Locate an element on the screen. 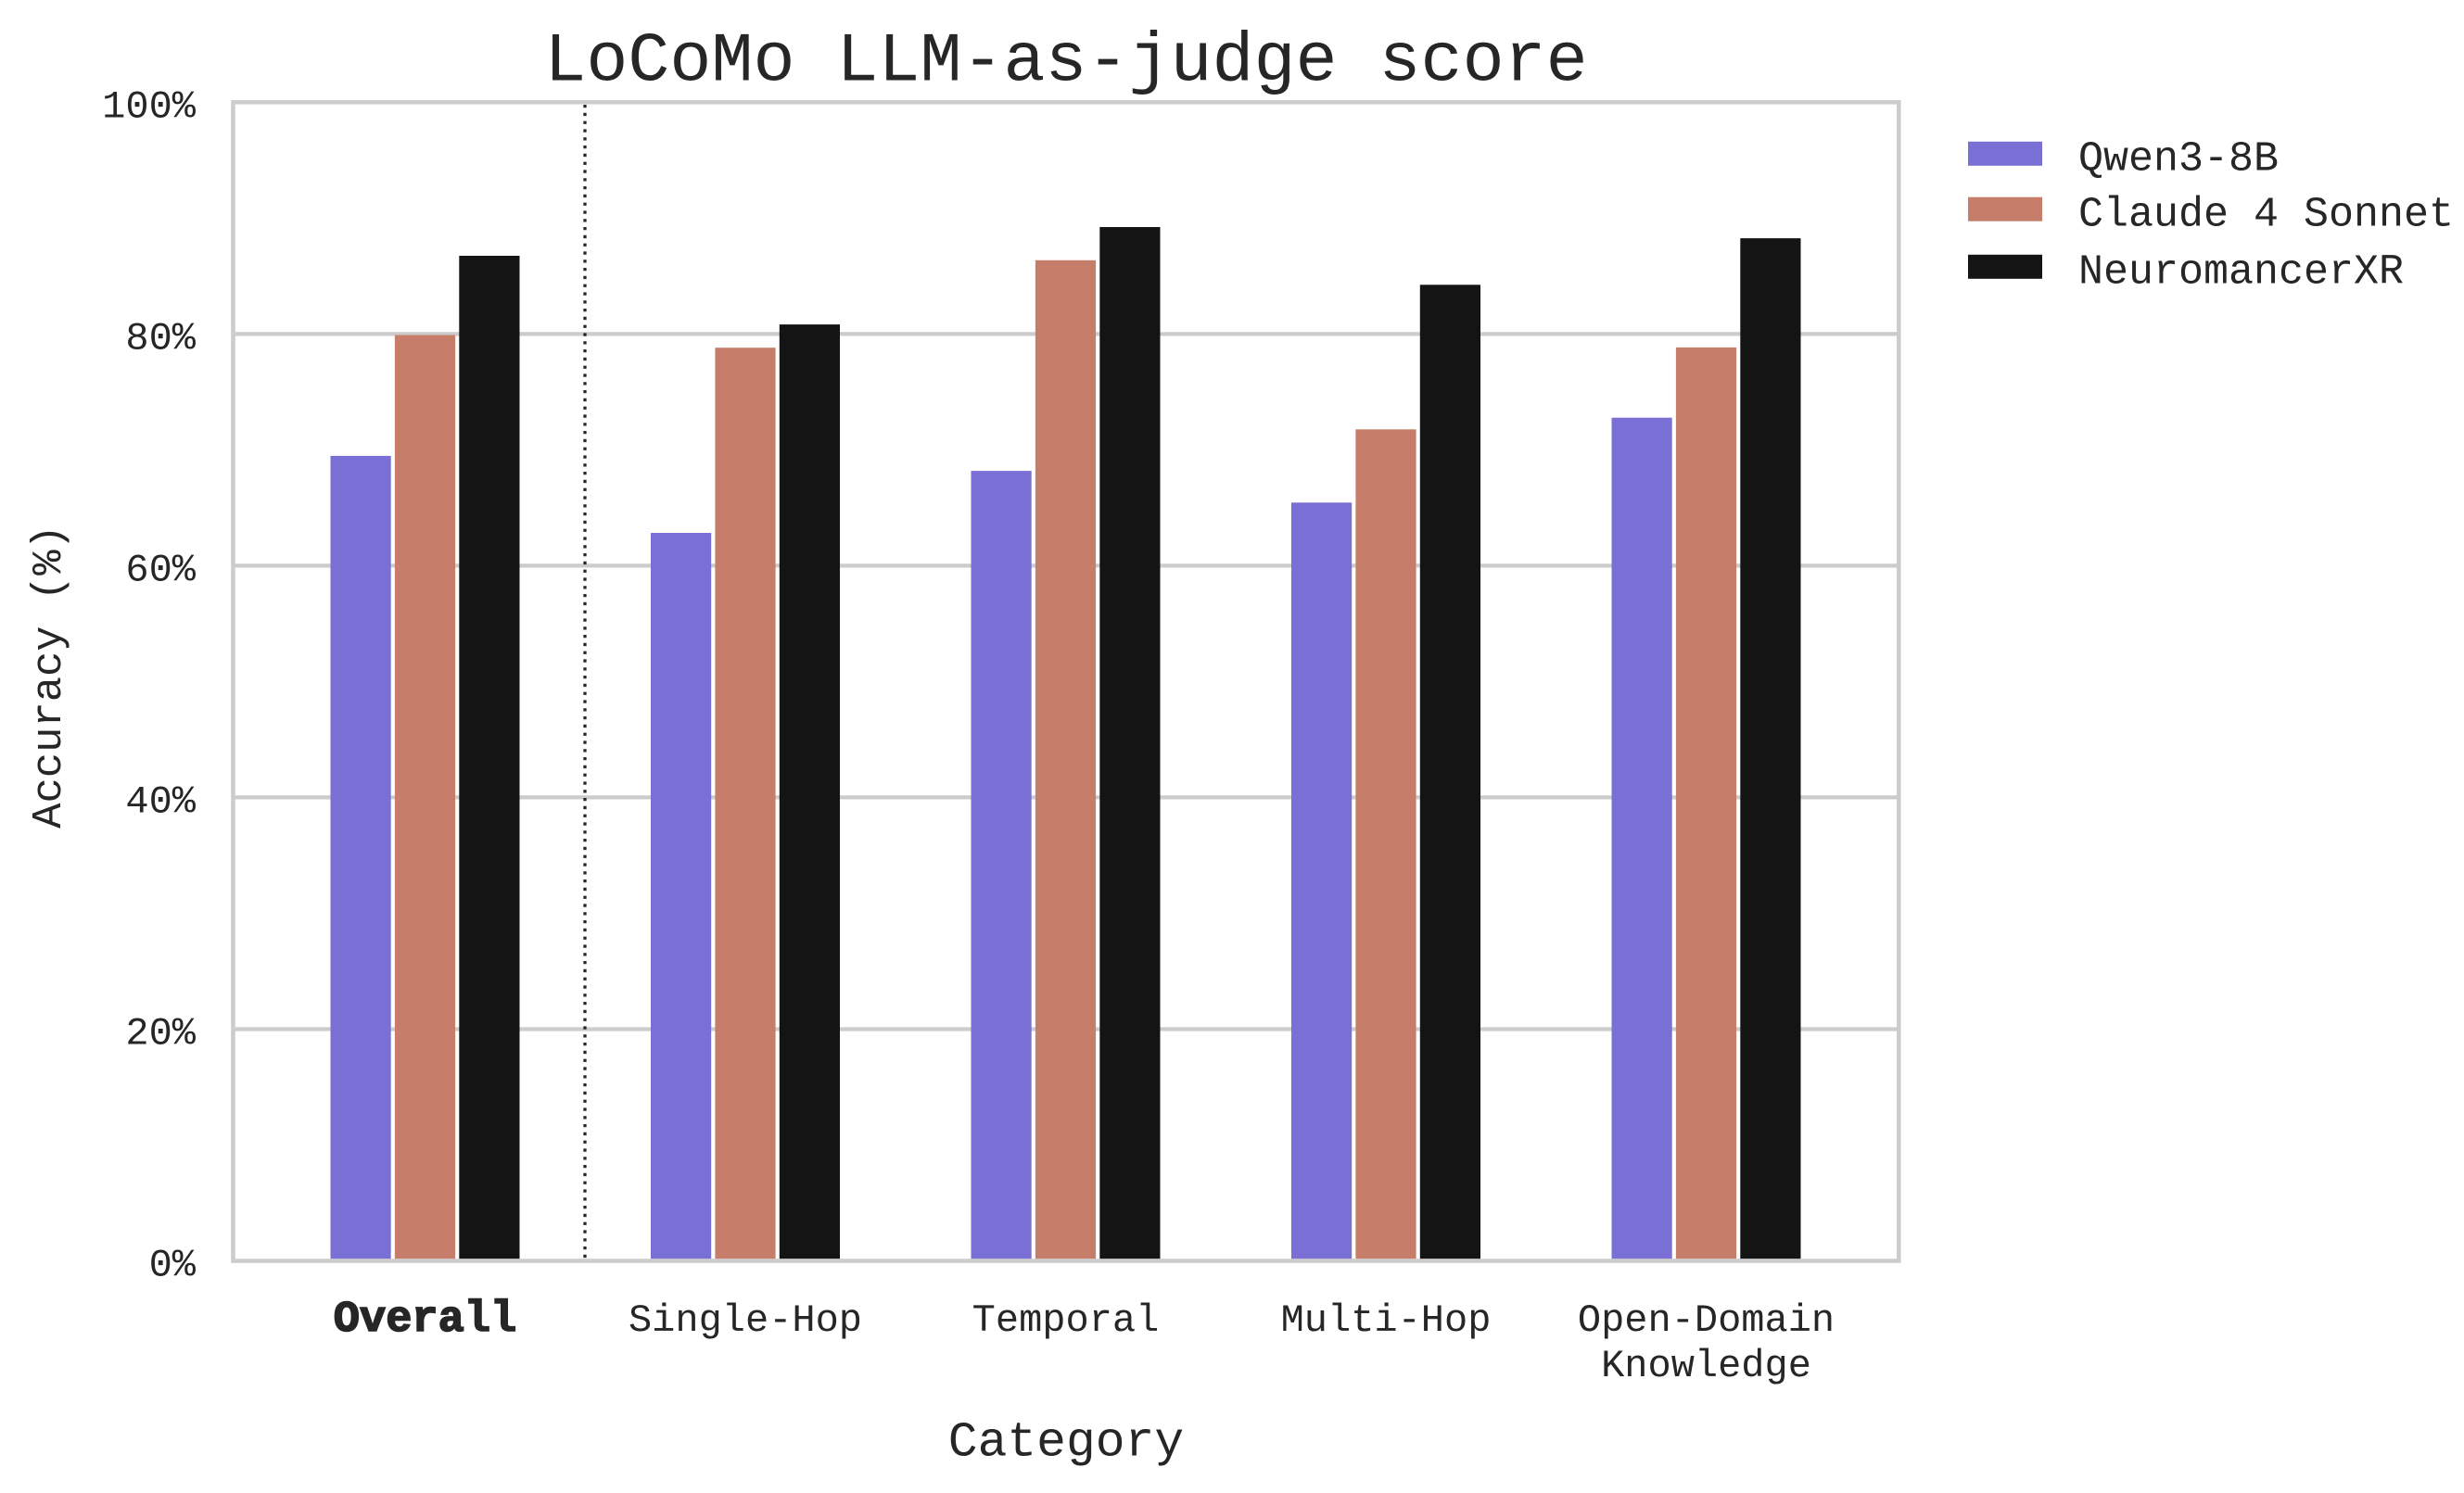  svg-text: 20% is located at coordinates (160, 1034).